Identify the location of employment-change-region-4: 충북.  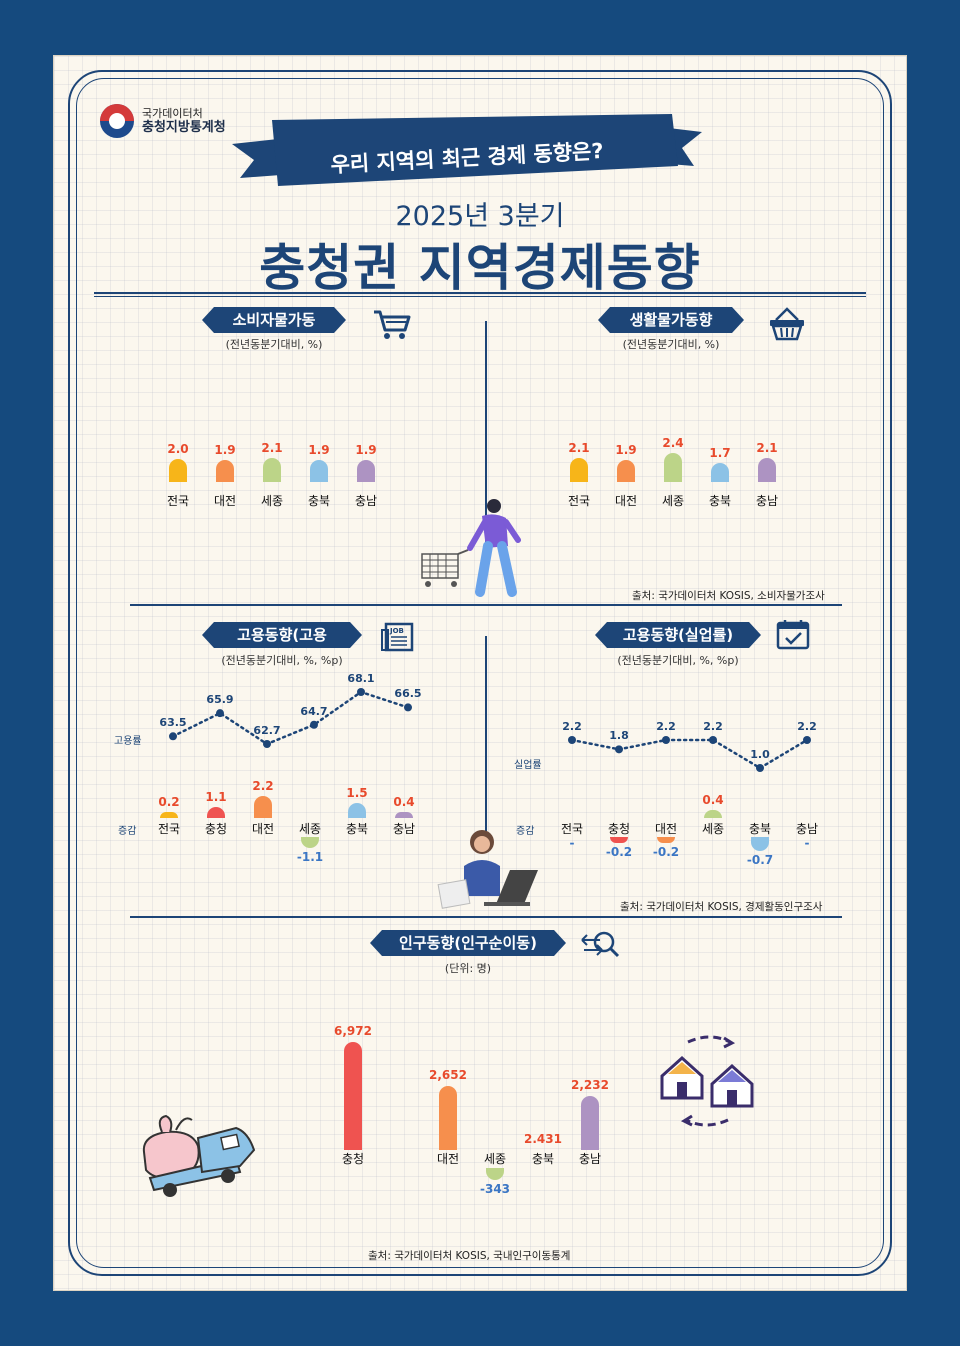
(357, 829).